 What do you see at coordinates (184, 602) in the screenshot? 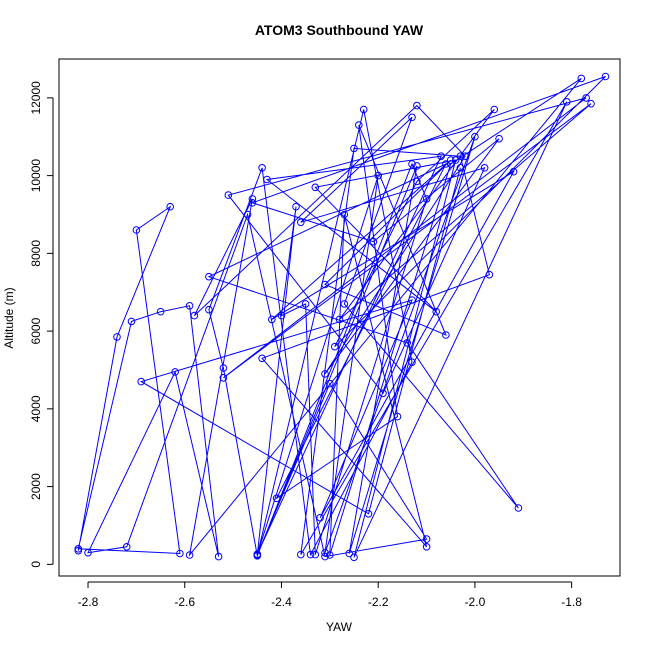
I see `x-tick-label: -2.6` at bounding box center [184, 602].